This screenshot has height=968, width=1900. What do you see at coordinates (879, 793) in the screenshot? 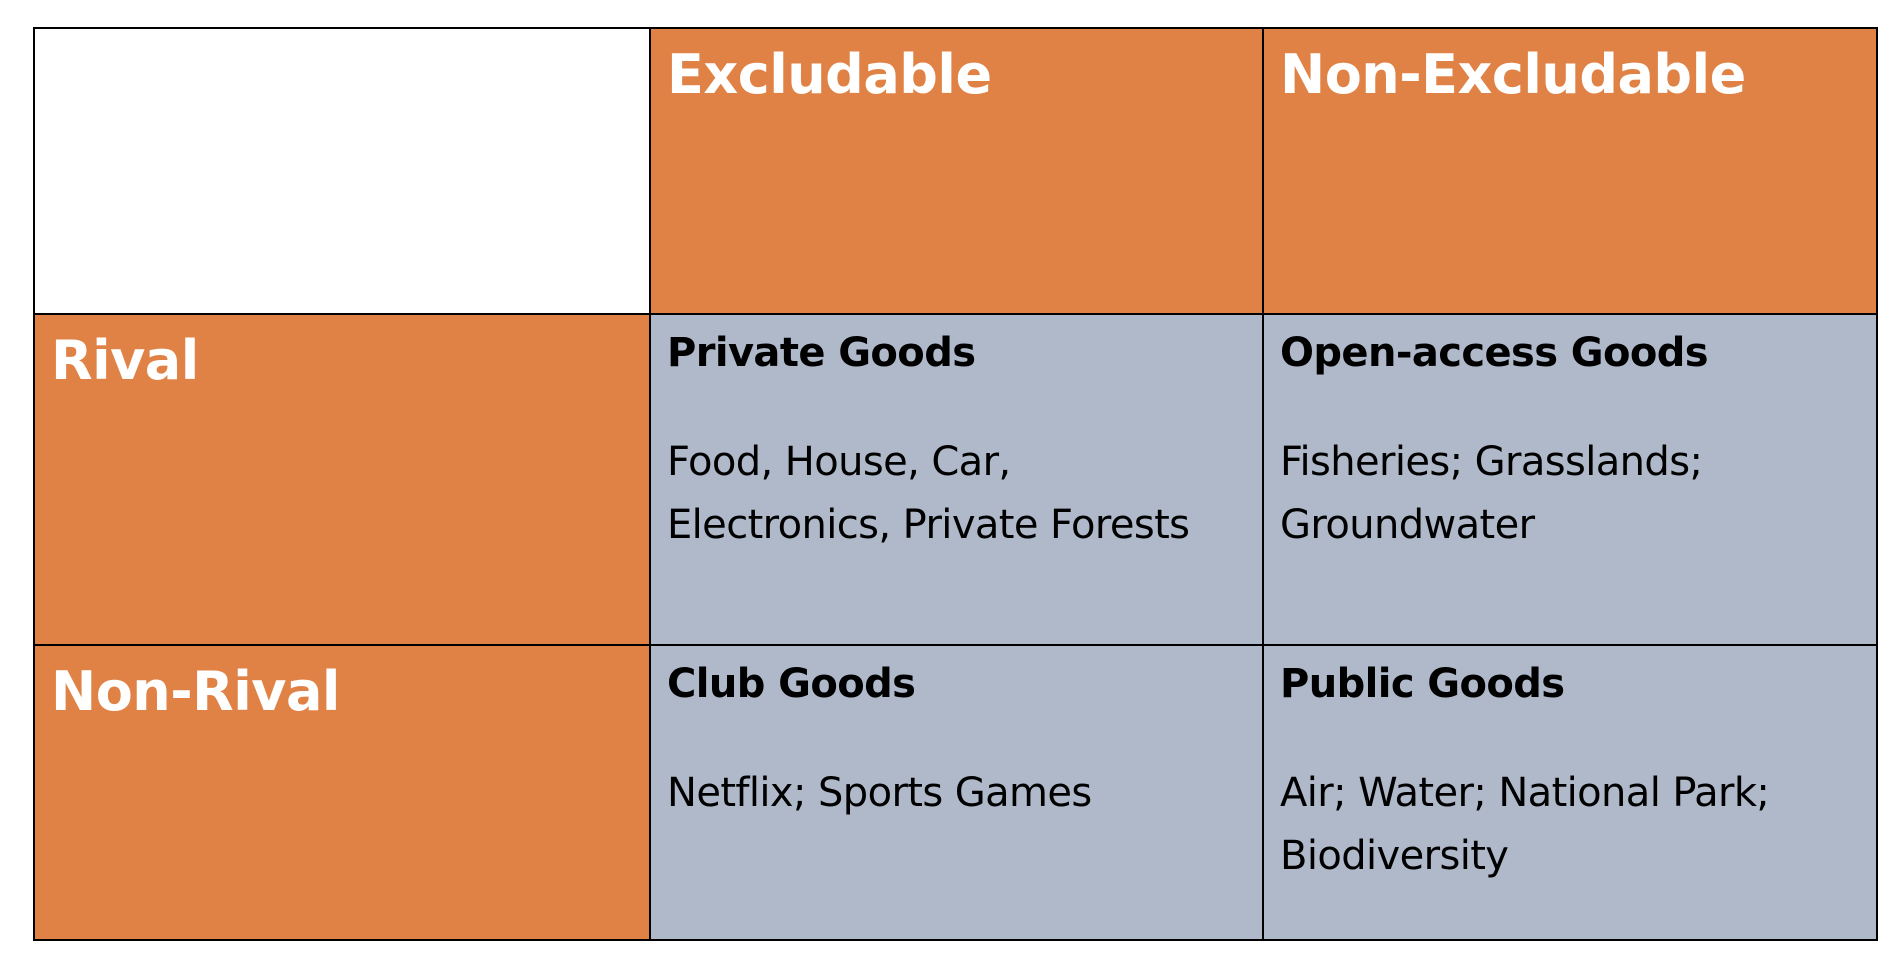
I see `club-goods-example-line-1: Netflix; Sports Games` at bounding box center [879, 793].